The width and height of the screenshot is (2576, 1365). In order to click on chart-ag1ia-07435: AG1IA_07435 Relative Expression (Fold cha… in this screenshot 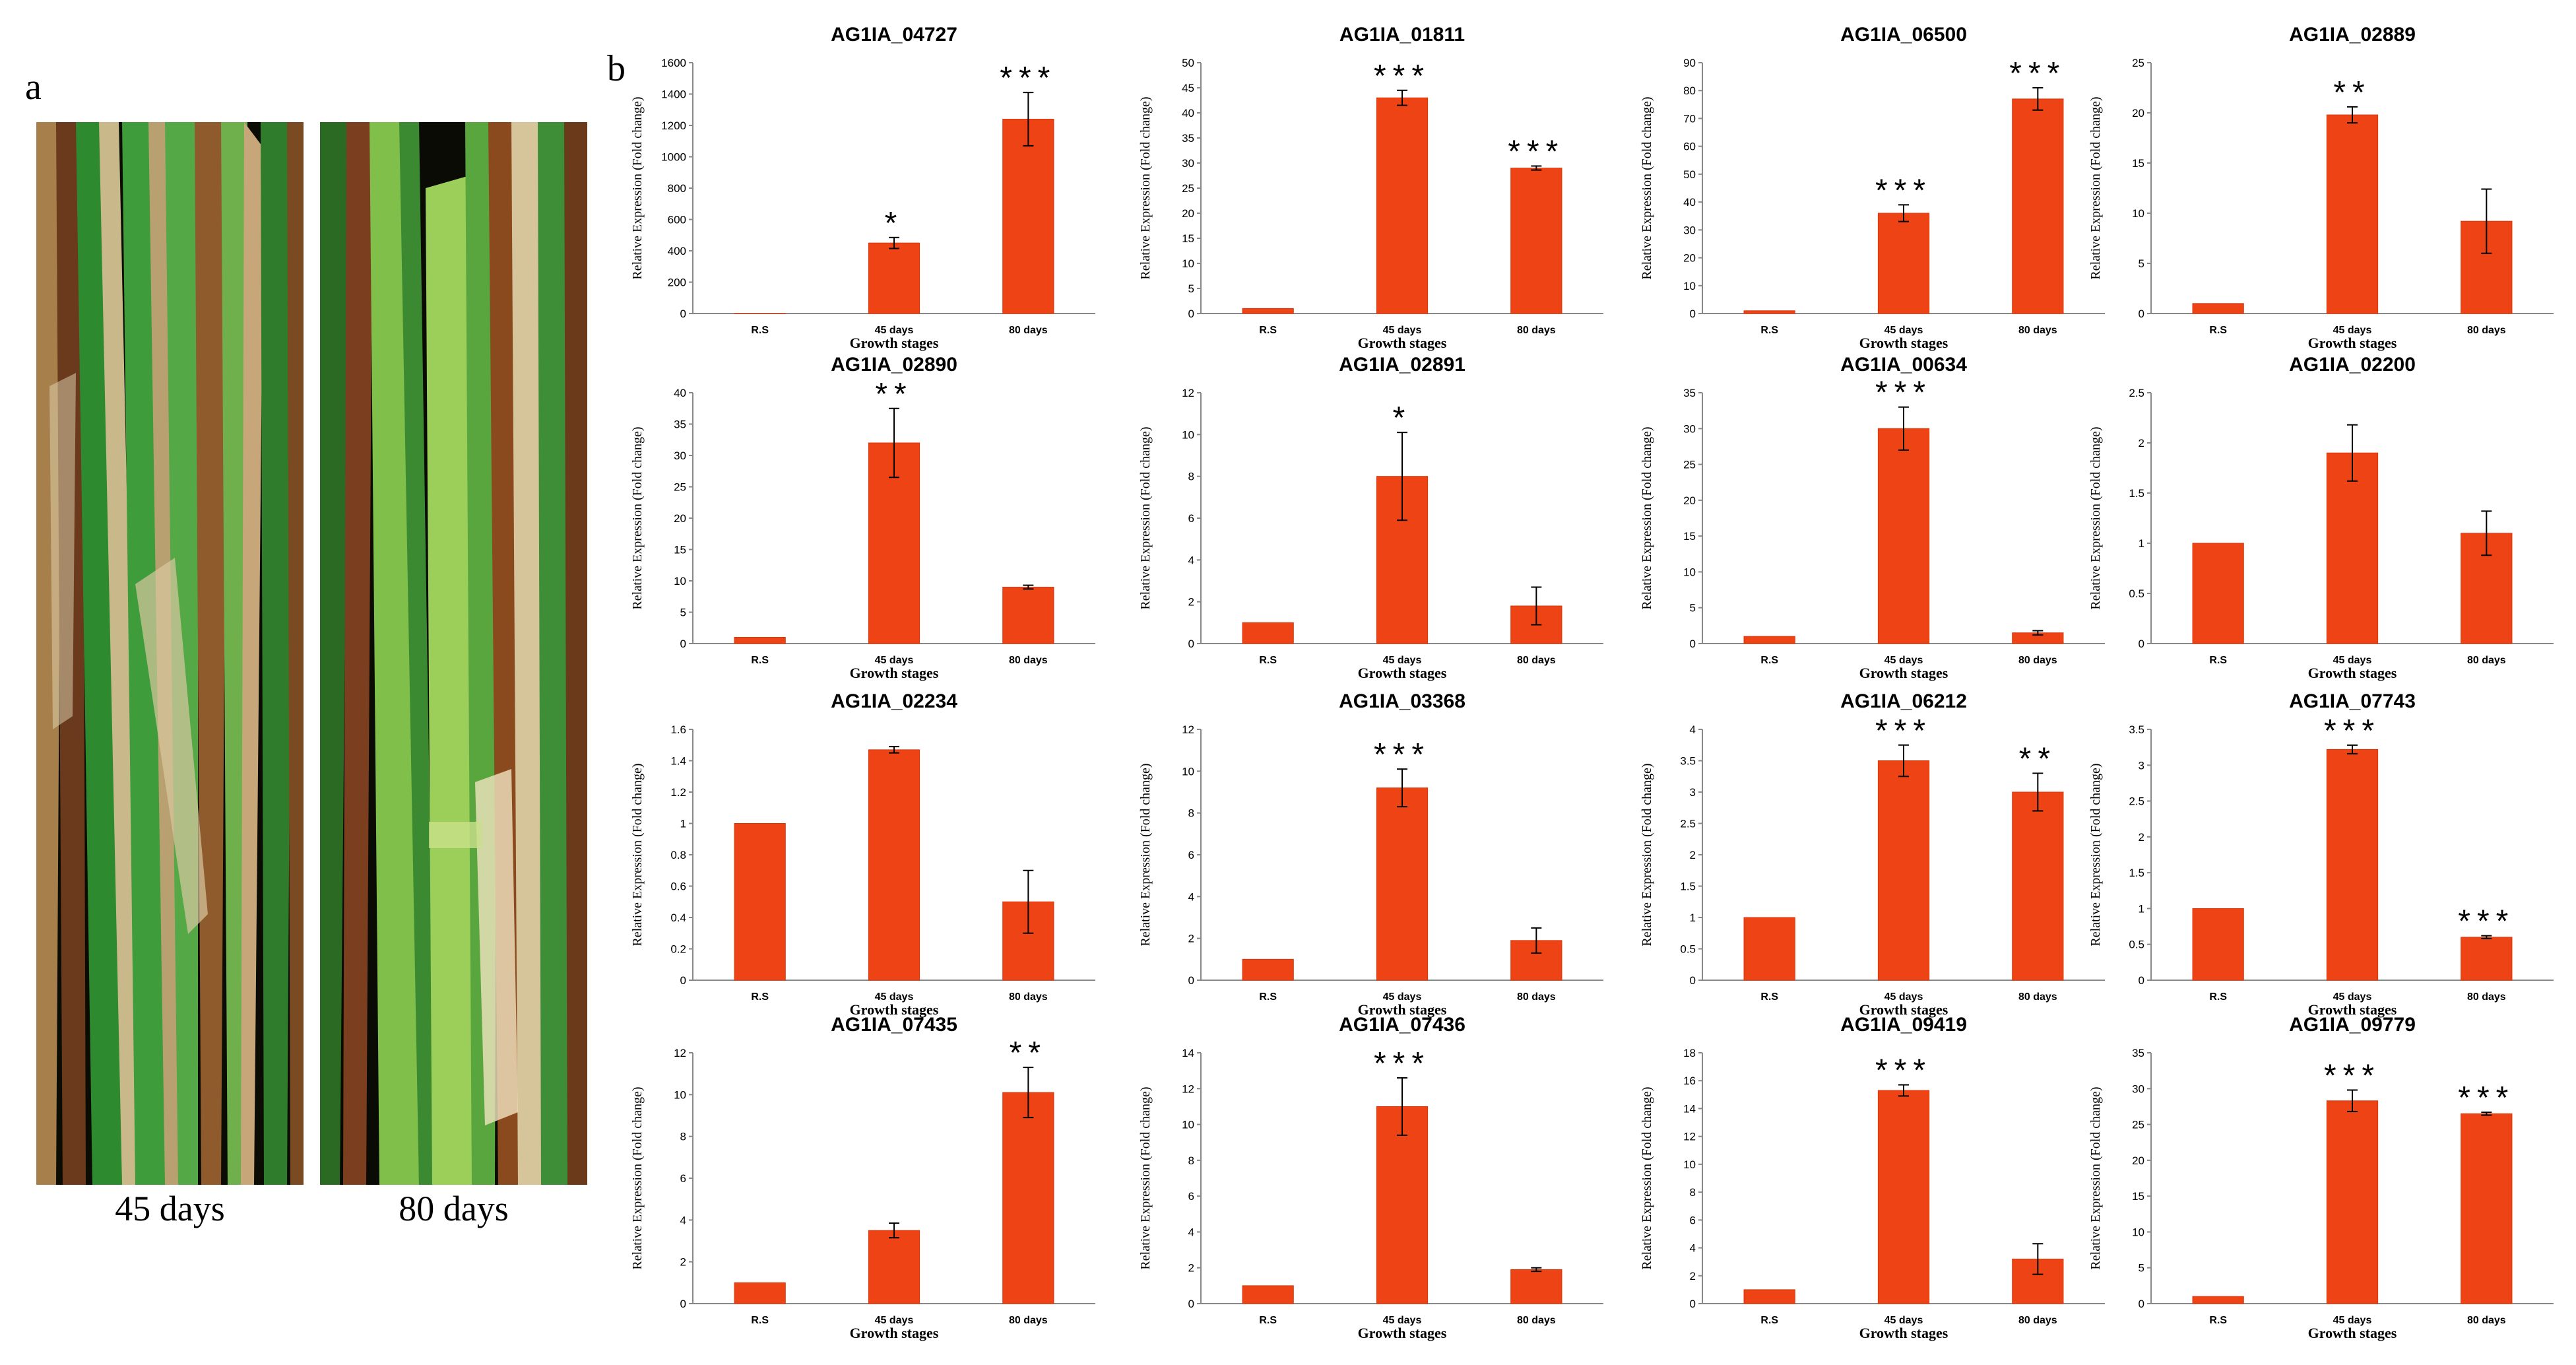, I will do `click(864, 1175)`.